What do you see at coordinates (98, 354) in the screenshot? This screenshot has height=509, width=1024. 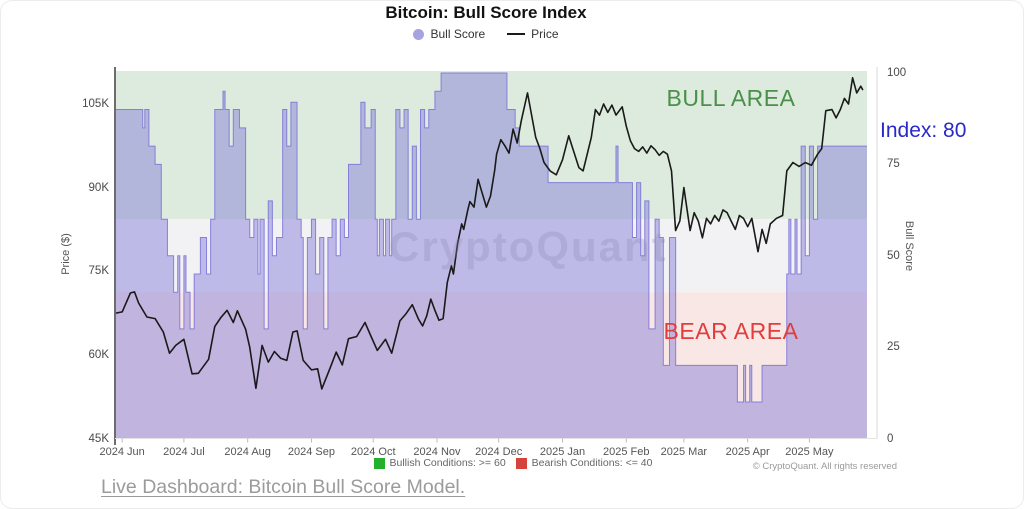 I see `y-left-tick-label: 60K` at bounding box center [98, 354].